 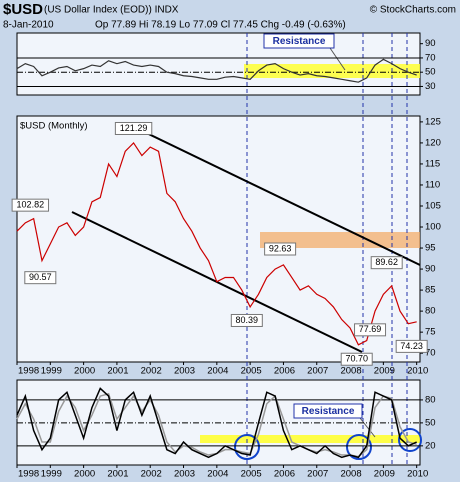 What do you see at coordinates (430, 332) in the screenshot?
I see `y-tick-label: 75` at bounding box center [430, 332].